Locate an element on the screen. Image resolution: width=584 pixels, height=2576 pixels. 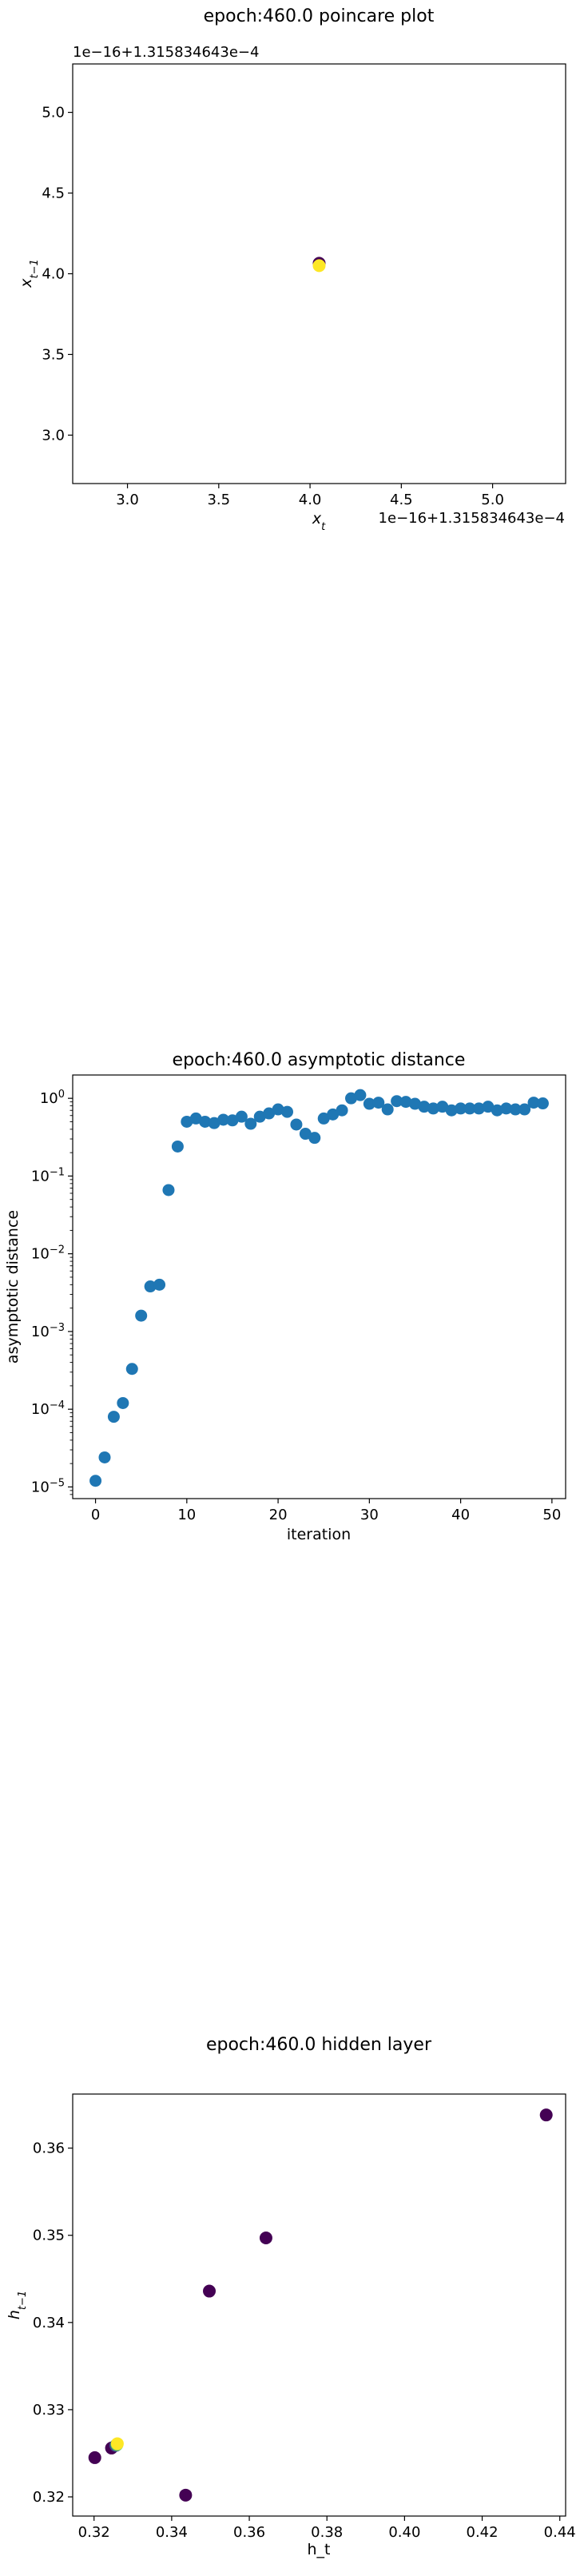
x-tick-label: 0.44 is located at coordinates (560, 2532).